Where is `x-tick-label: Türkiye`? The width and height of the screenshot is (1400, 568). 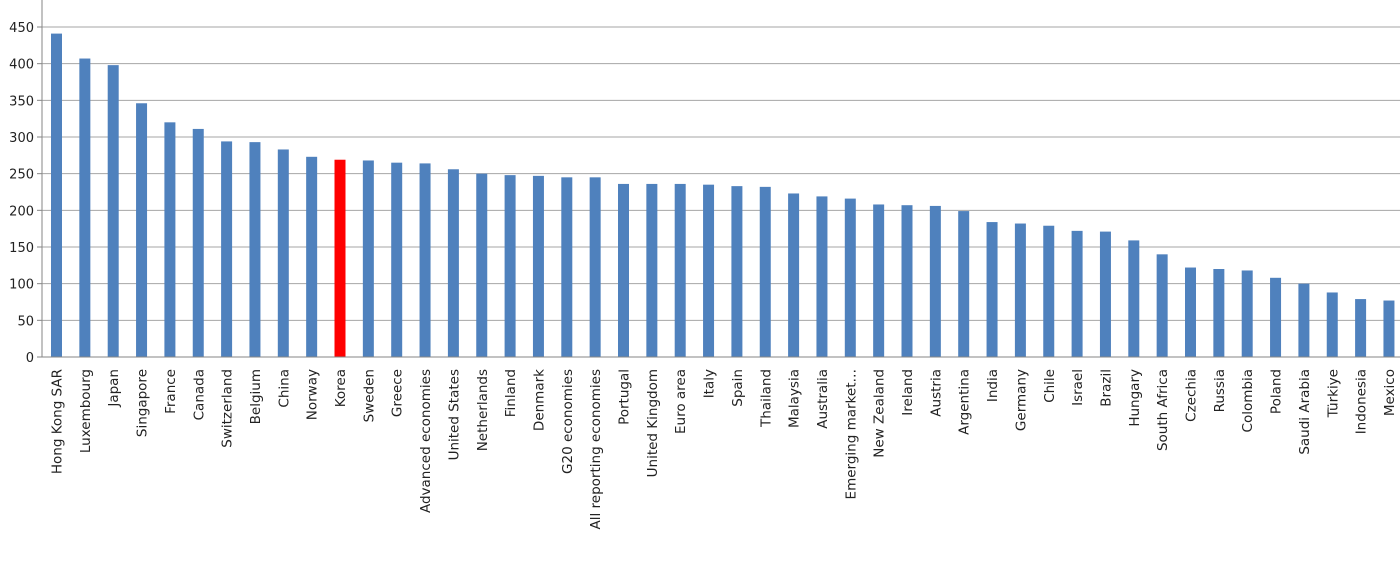 x-tick-label: Türkiye is located at coordinates (1333, 393).